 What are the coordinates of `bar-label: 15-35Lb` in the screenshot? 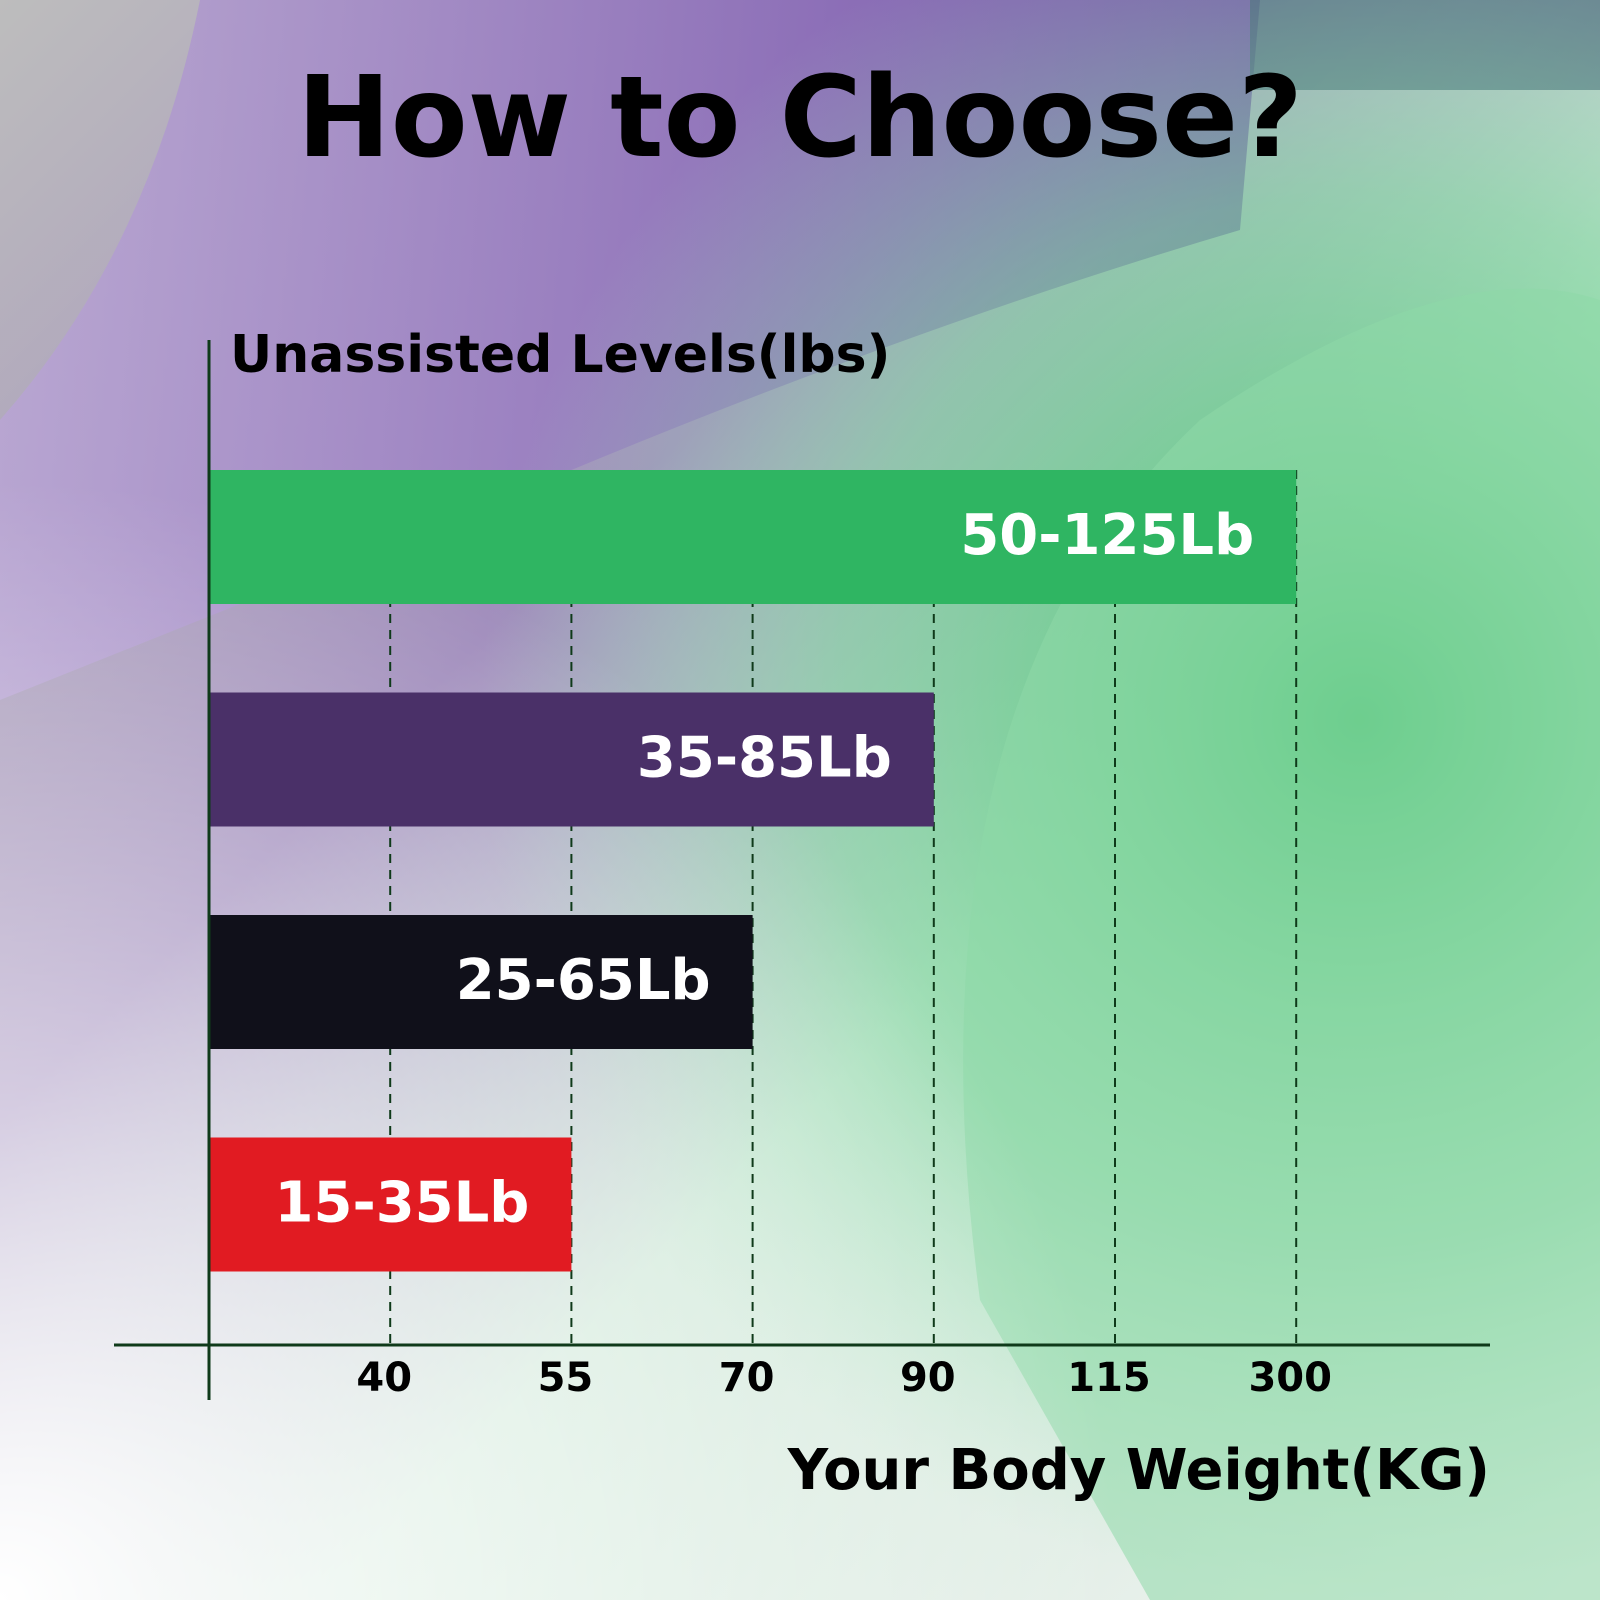 It's located at (402, 1203).